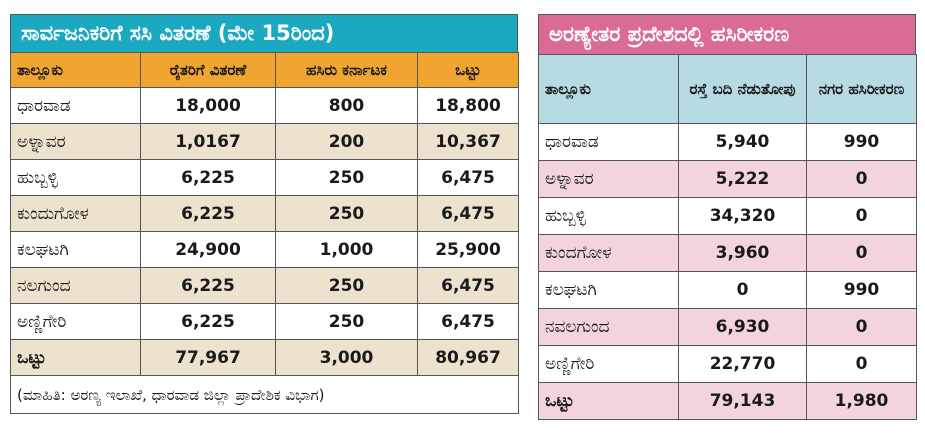 This screenshot has height=441, width=925. What do you see at coordinates (346, 70) in the screenshot?
I see `column-header-green-karnataka: ಹಸಿರು ಕರ್ನಾಟಕ` at bounding box center [346, 70].